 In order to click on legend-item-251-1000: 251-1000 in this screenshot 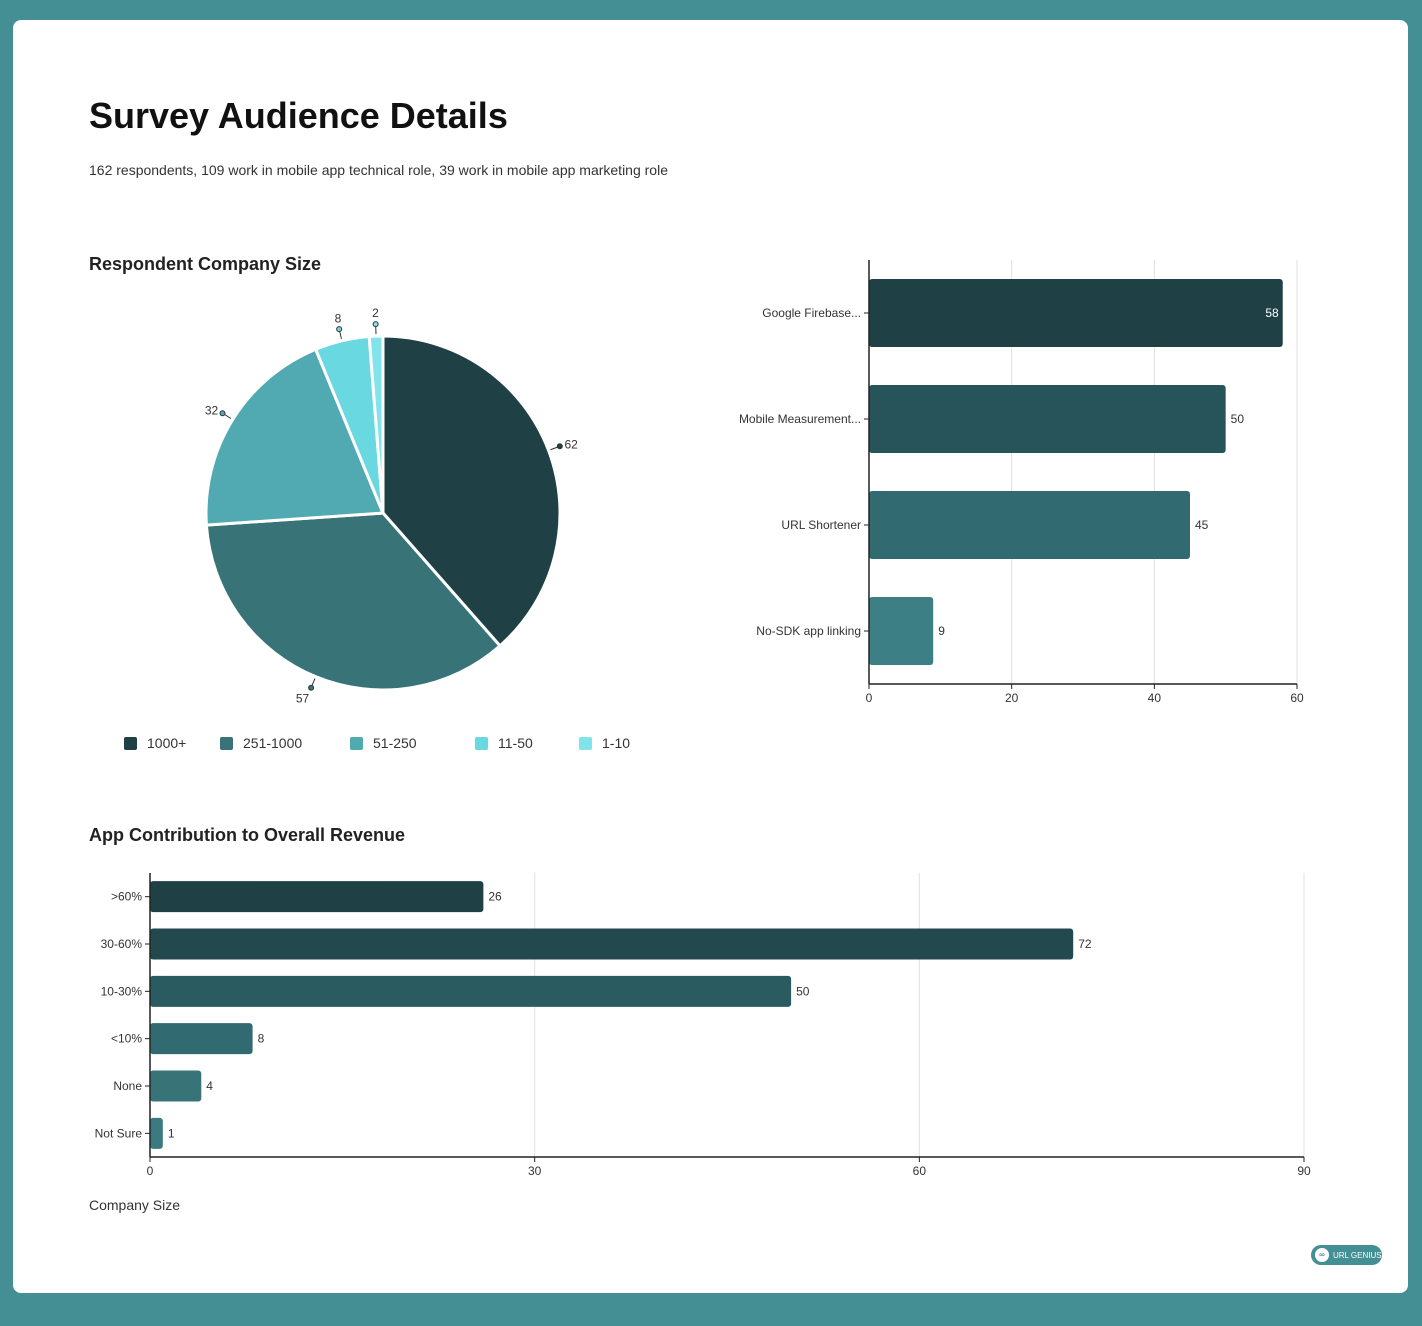, I will do `click(261, 743)`.